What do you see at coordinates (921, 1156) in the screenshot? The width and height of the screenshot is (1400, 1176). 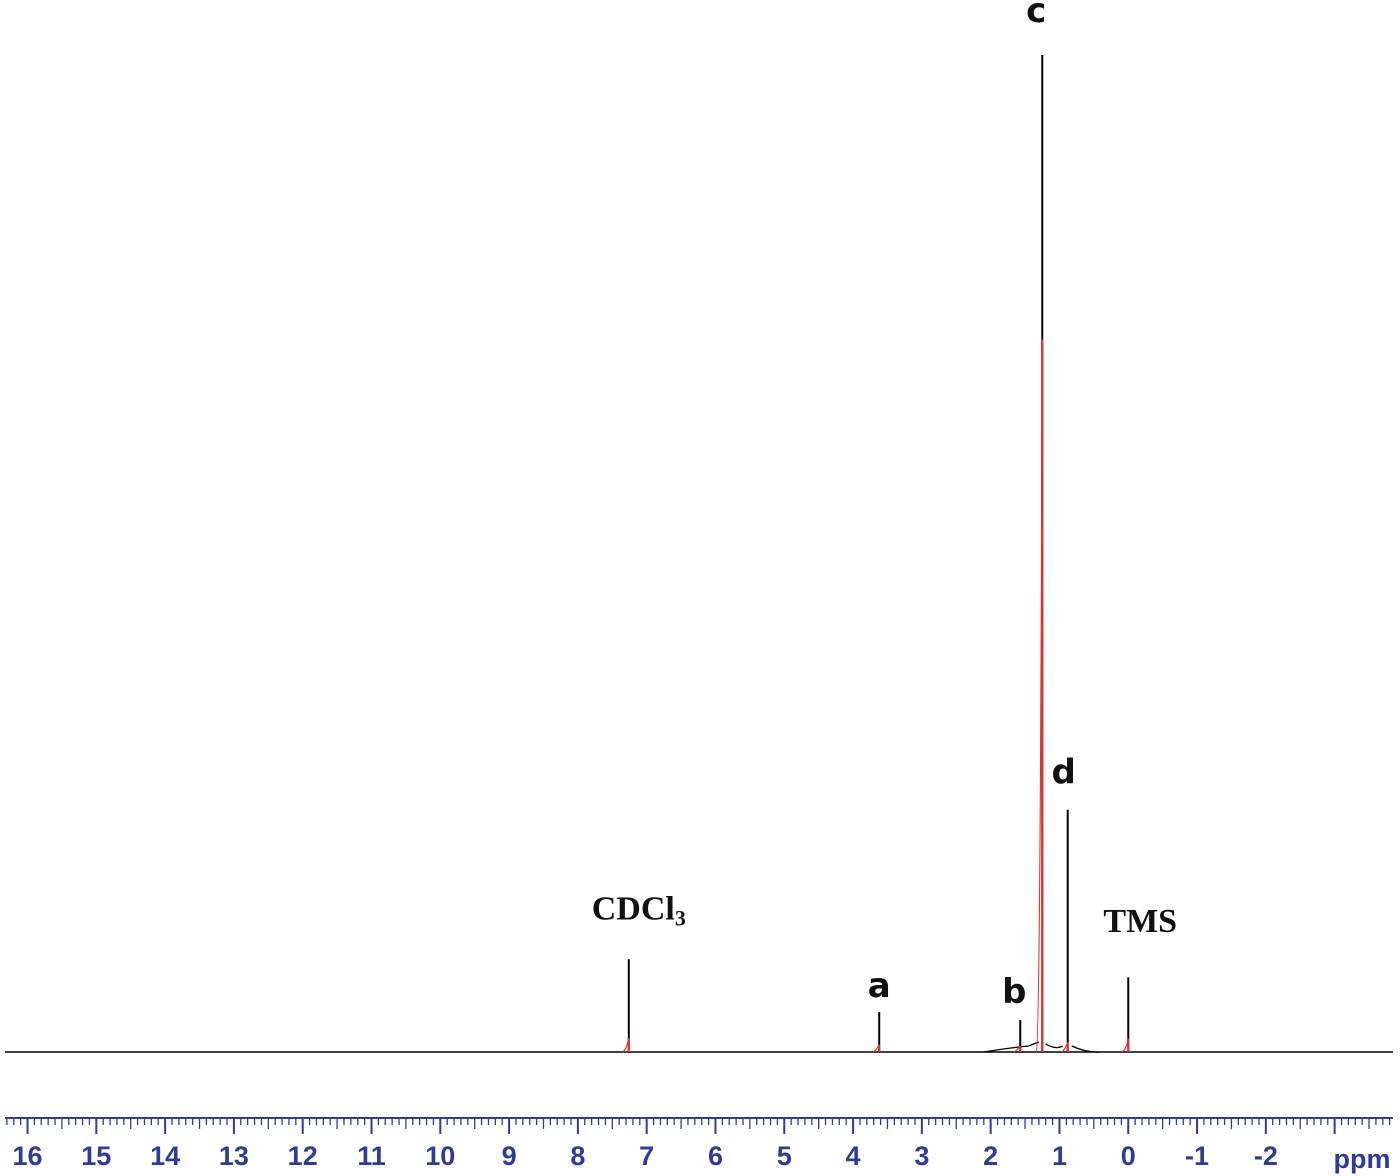 I see `tick-label: 3` at bounding box center [921, 1156].